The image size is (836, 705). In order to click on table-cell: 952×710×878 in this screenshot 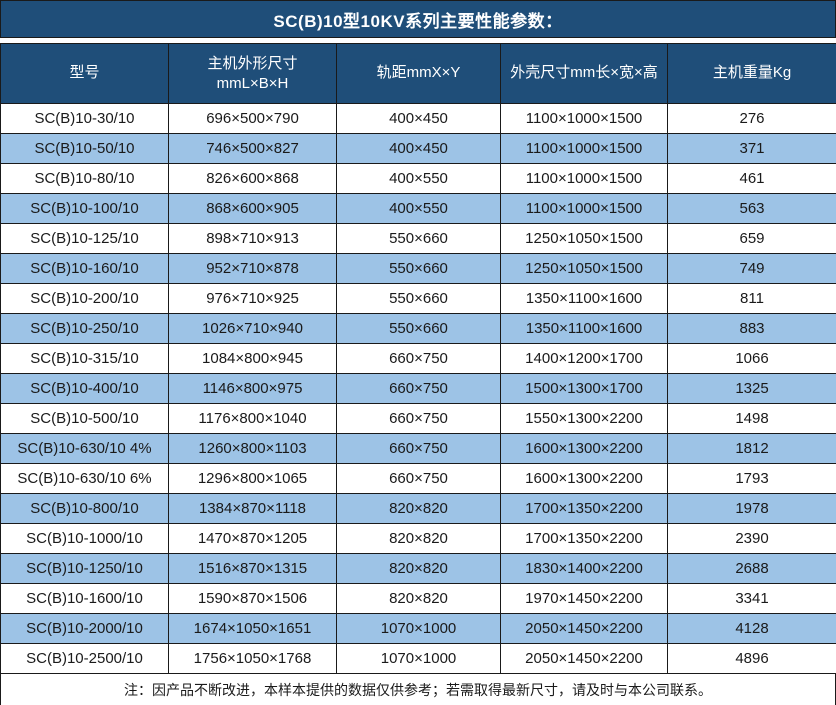, I will do `click(252, 268)`.